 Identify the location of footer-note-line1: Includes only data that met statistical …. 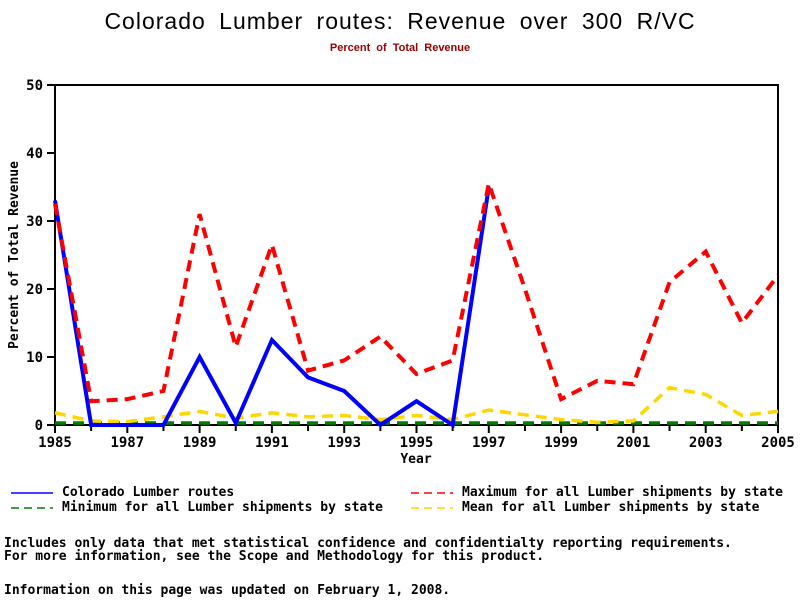
(368, 543).